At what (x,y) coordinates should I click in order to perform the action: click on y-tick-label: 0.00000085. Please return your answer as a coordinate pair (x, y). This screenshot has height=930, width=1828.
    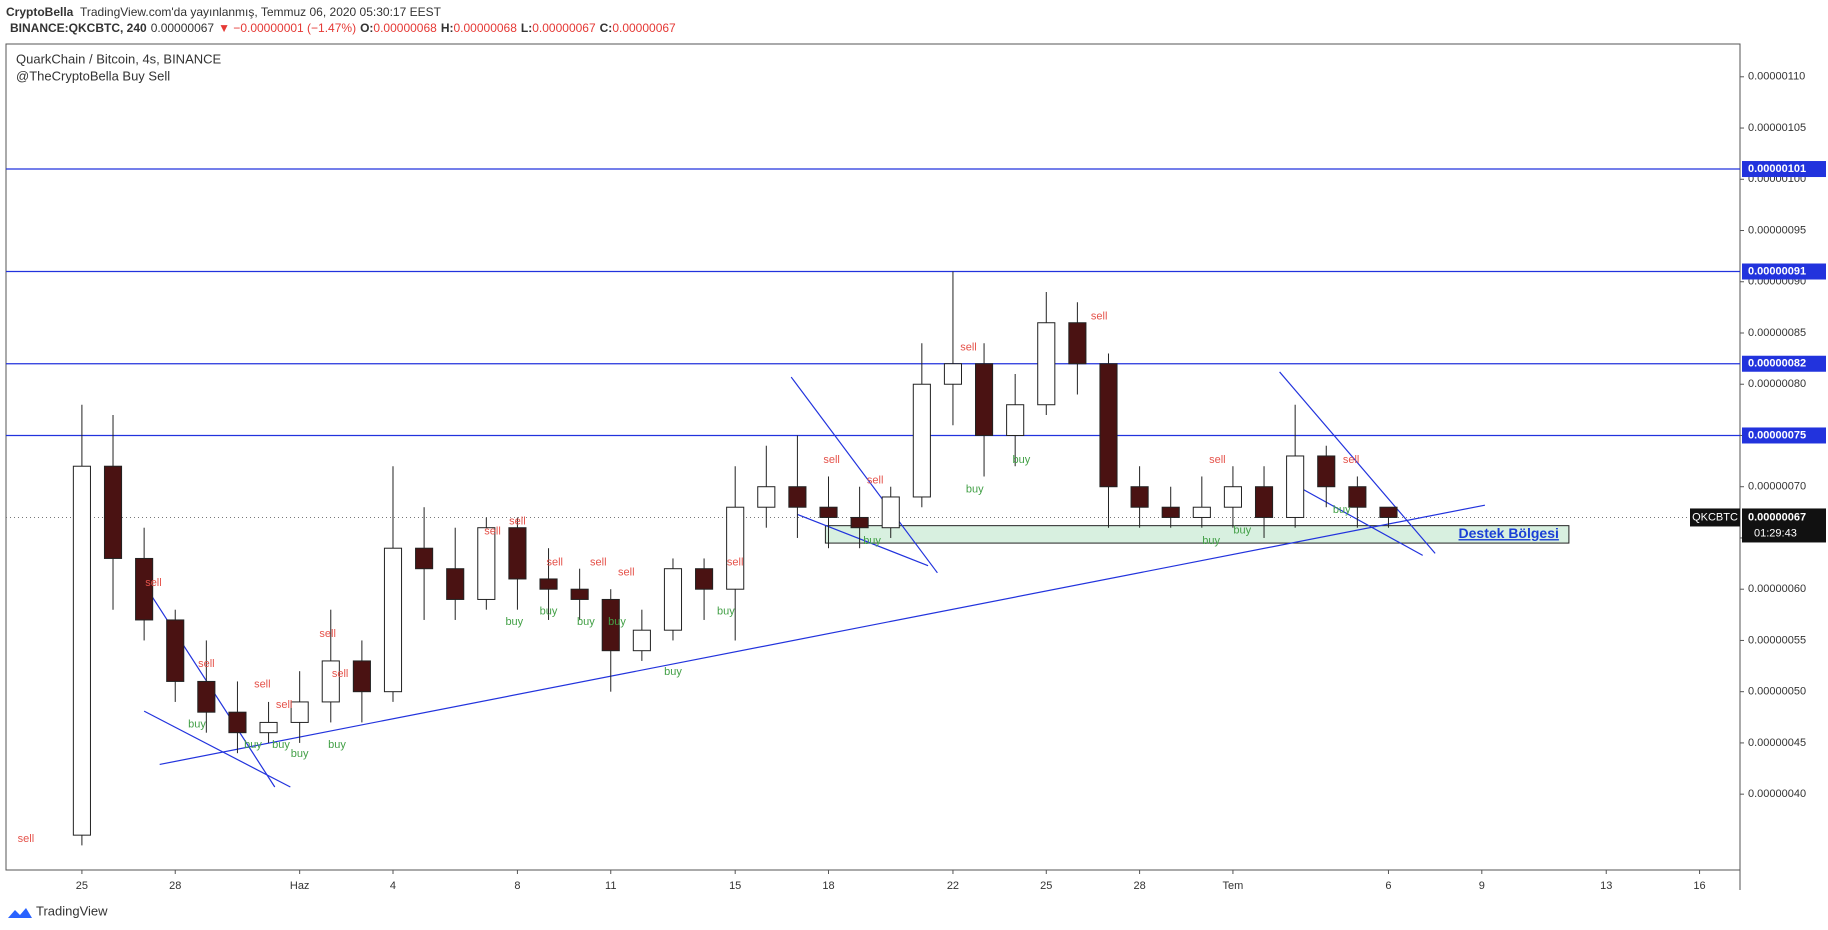
    Looking at the image, I should click on (1777, 333).